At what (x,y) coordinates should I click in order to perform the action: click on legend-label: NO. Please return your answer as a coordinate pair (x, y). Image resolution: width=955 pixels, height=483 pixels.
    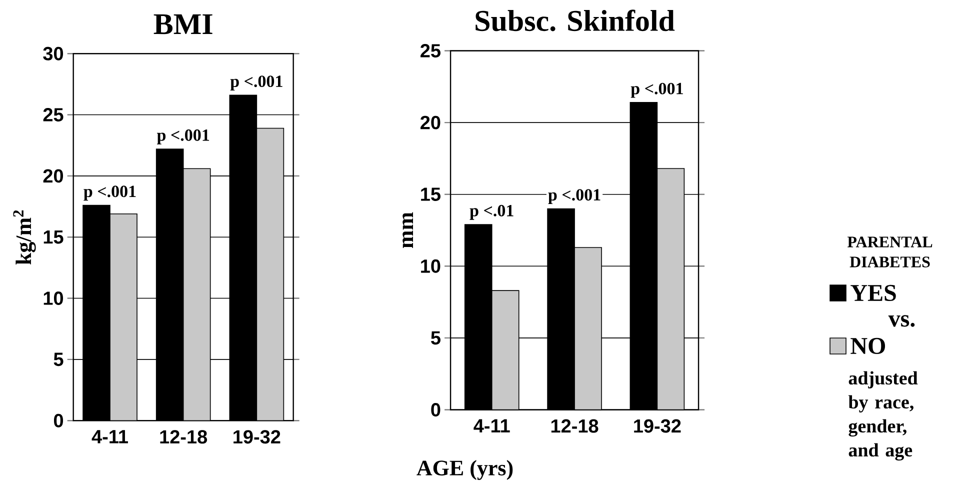
    Looking at the image, I should click on (868, 346).